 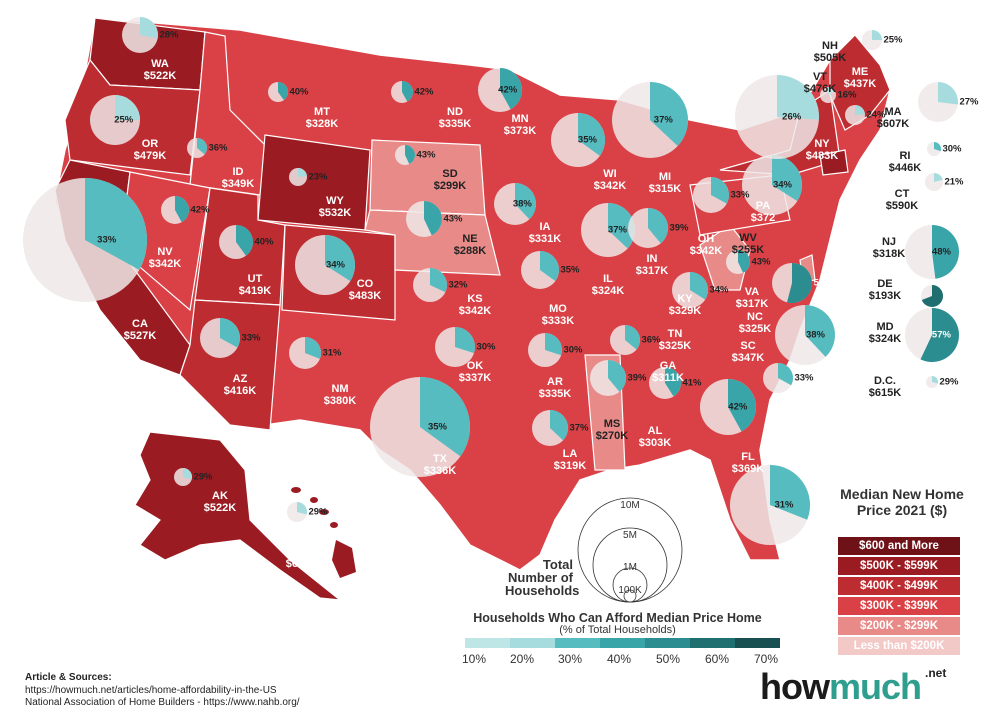 What do you see at coordinates (150, 144) in the screenshot?
I see `state-abbr-or: OR` at bounding box center [150, 144].